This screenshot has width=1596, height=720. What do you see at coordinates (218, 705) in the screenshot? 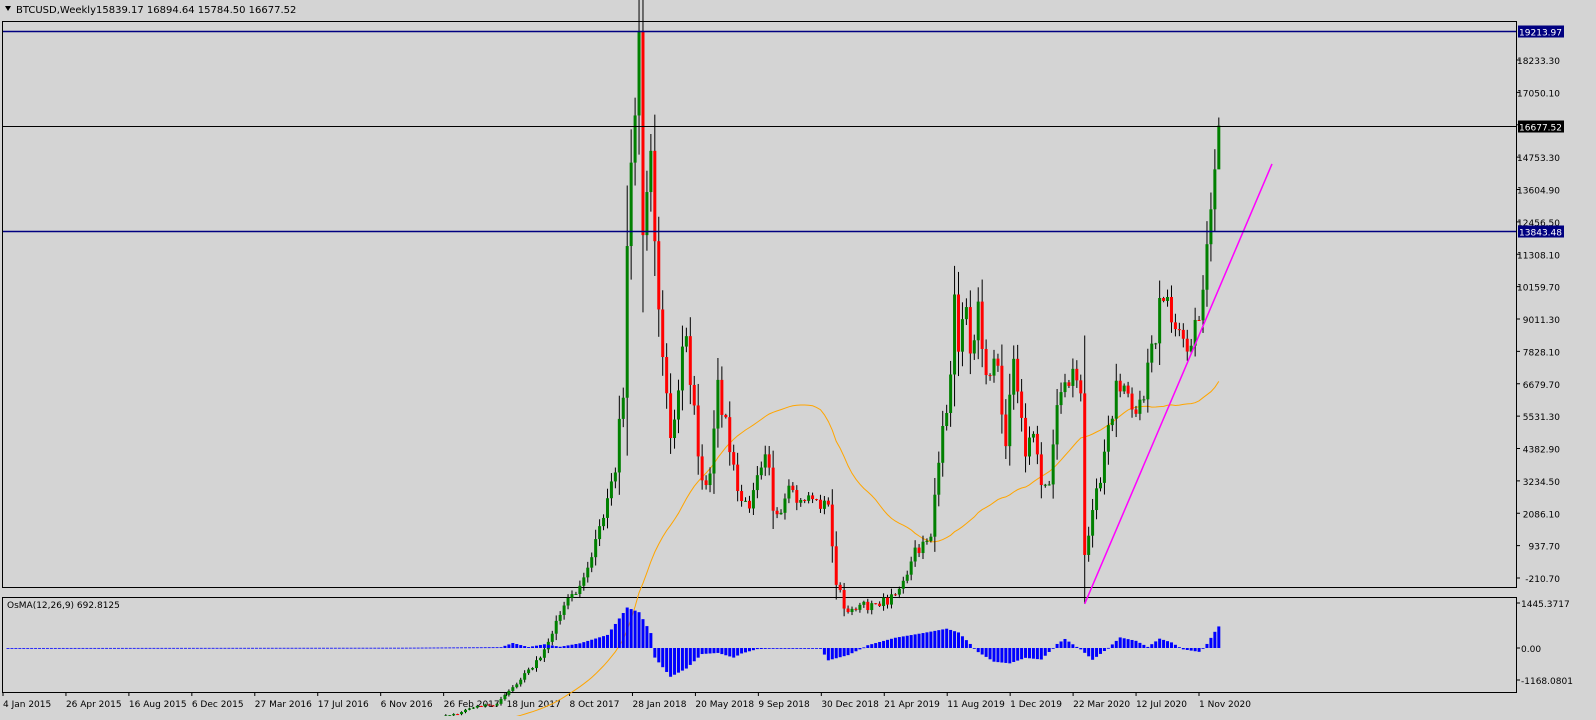
I see `time-tick-label: 6 Dec 2015` at bounding box center [218, 705].